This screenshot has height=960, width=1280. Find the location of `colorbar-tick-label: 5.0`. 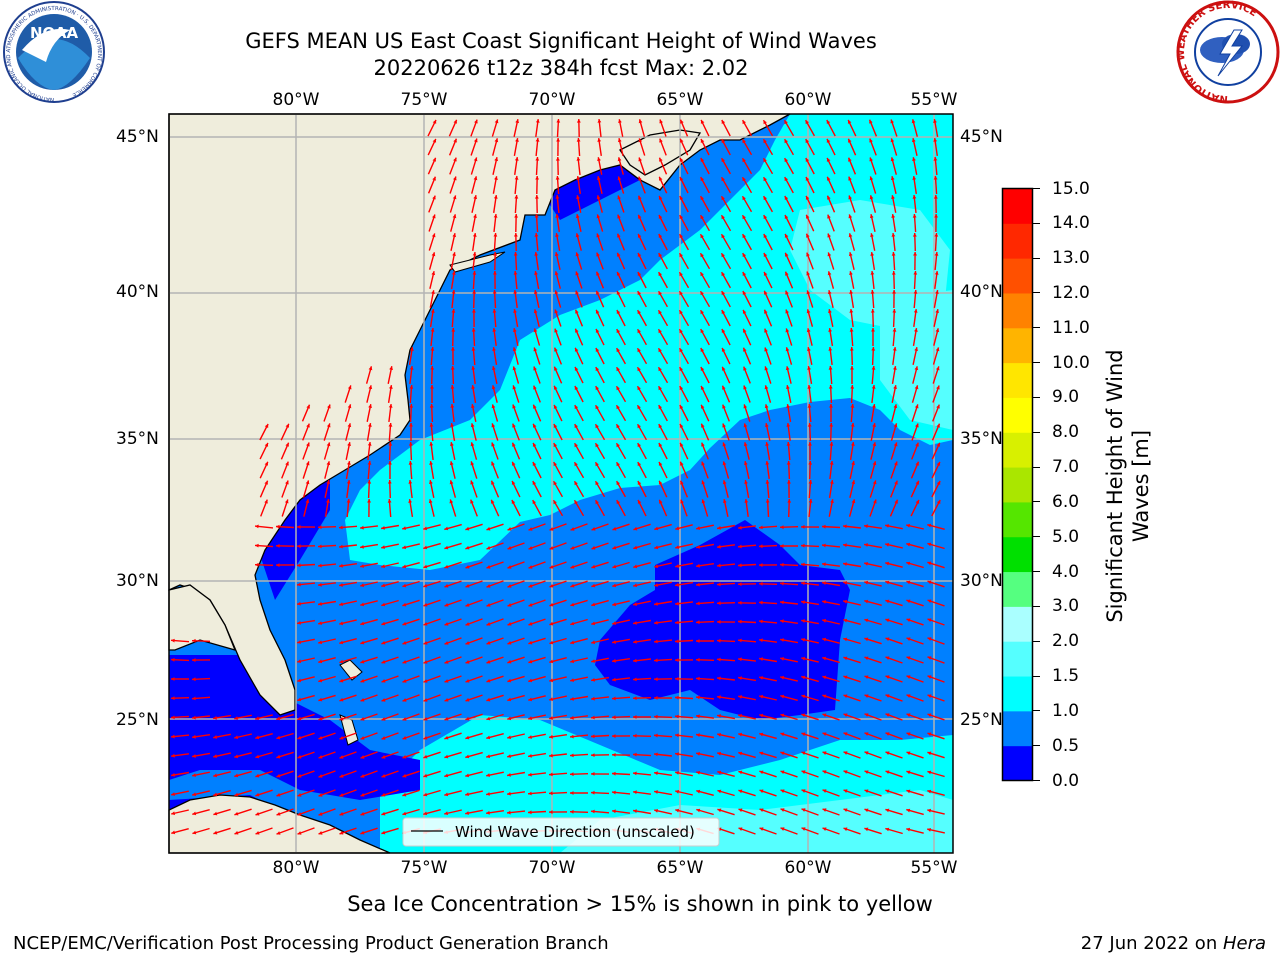

colorbar-tick-label: 5.0 is located at coordinates (1066, 536).